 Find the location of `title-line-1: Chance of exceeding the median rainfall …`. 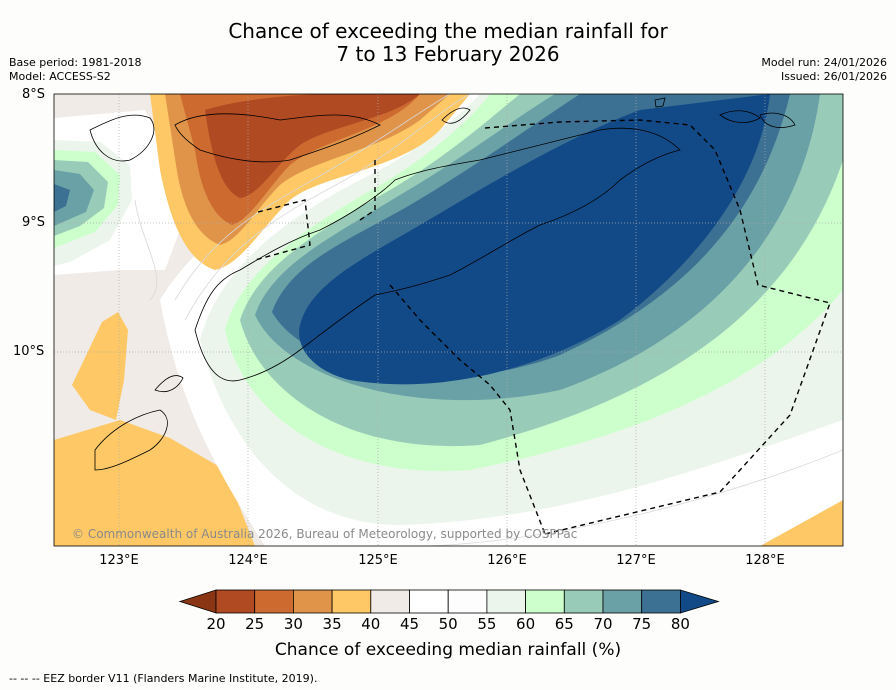

title-line-1: Chance of exceeding the median rainfall … is located at coordinates (448, 31).